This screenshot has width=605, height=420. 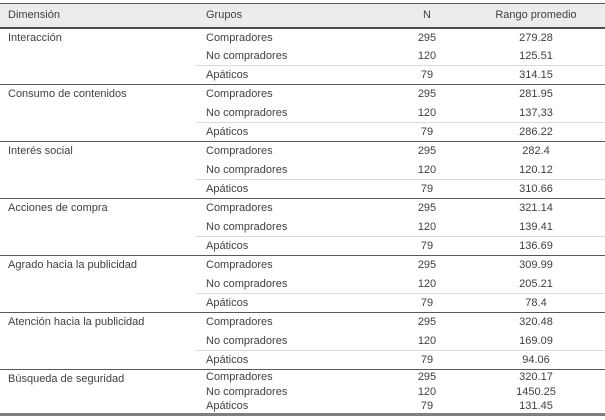 I want to click on rango-promedio-value: 205.21, so click(x=536, y=283).